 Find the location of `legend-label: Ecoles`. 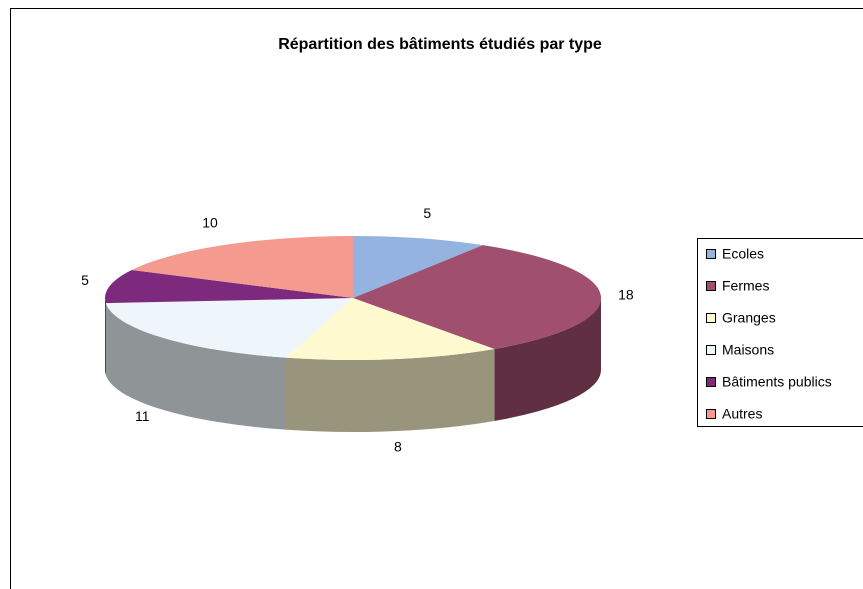

legend-label: Ecoles is located at coordinates (743, 254).